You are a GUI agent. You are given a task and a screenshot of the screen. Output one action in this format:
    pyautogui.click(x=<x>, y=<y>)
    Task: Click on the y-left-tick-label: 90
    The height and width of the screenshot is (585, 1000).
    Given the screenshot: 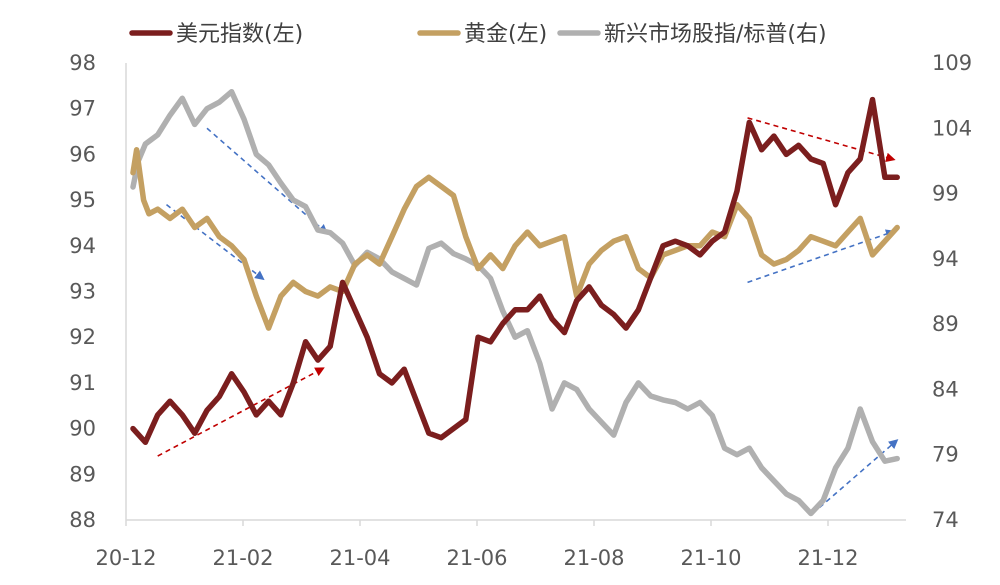 What is the action you would take?
    pyautogui.click(x=82, y=429)
    